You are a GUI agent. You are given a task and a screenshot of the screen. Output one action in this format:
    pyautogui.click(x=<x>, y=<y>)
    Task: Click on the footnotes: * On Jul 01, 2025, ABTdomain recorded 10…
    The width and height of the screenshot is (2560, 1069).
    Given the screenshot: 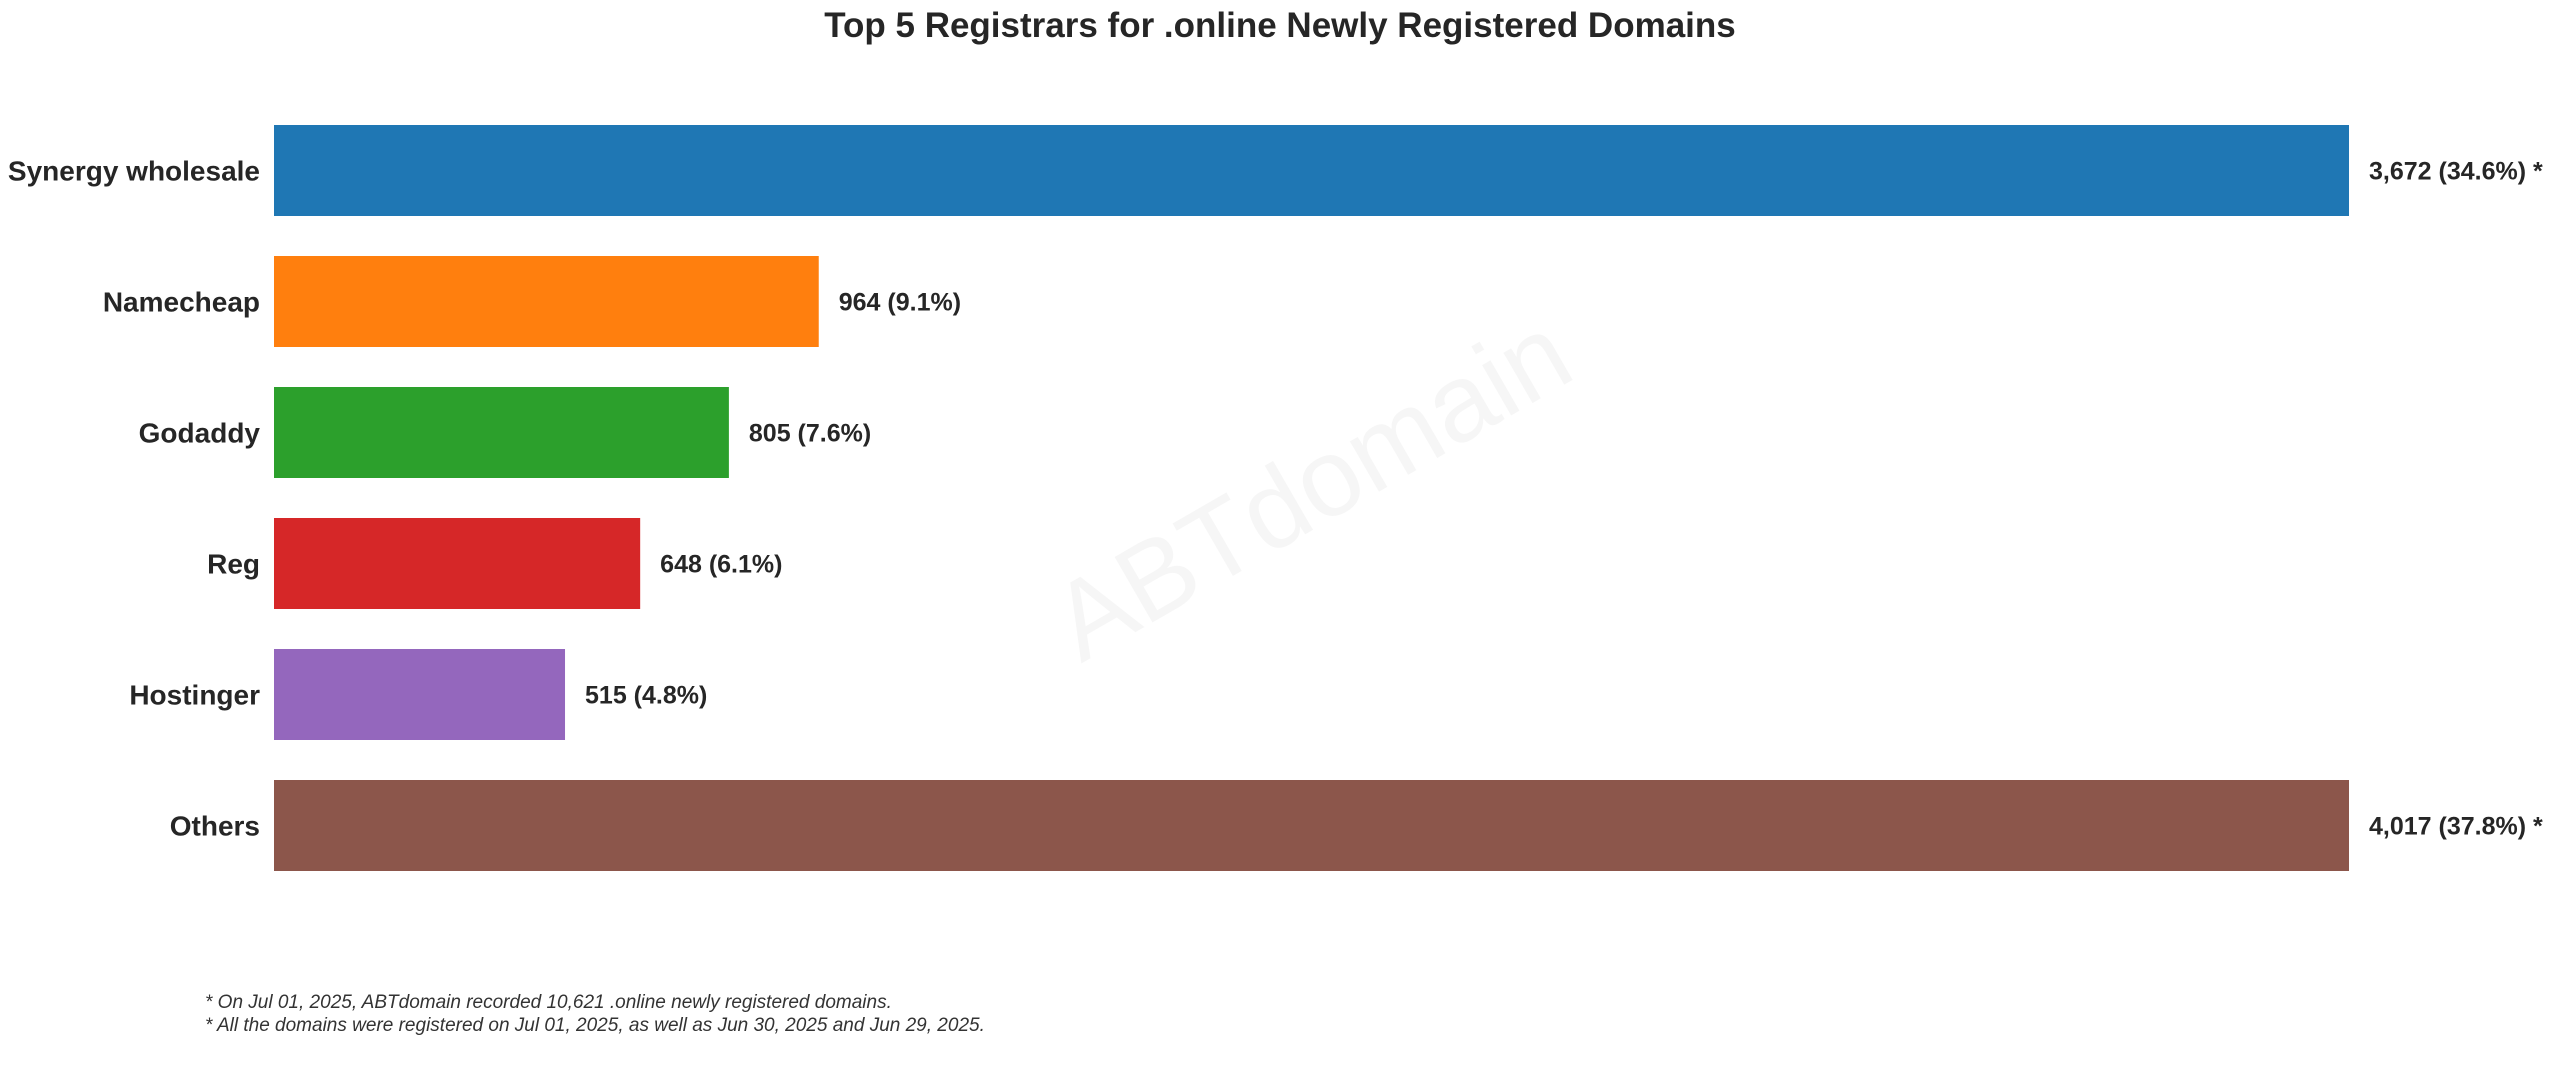 What is the action you would take?
    pyautogui.click(x=595, y=1014)
    